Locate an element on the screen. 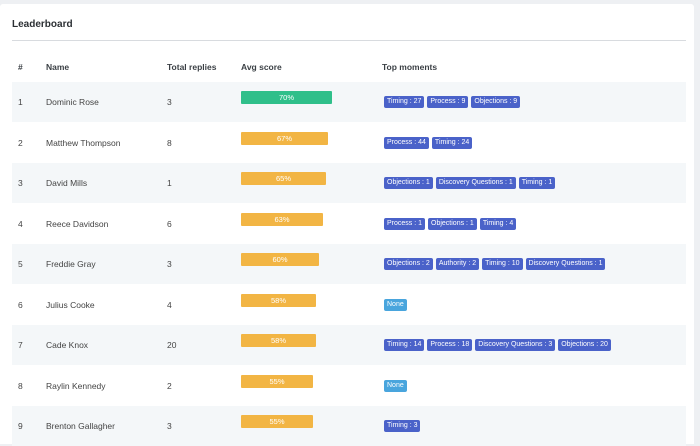  name-cell: Matthew Thompson is located at coordinates (83, 142).